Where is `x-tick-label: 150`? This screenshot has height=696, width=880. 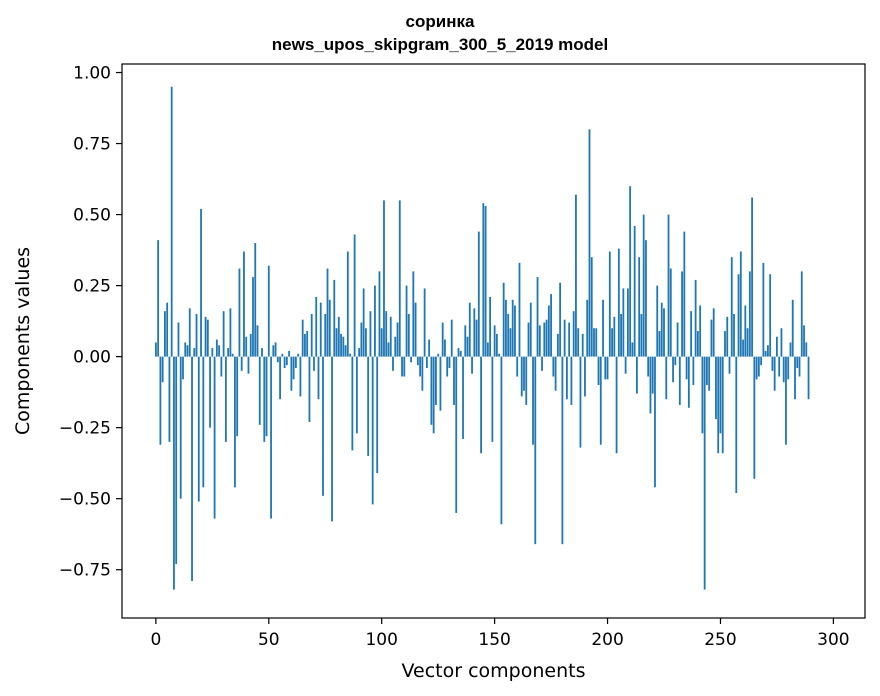 x-tick-label: 150 is located at coordinates (494, 640).